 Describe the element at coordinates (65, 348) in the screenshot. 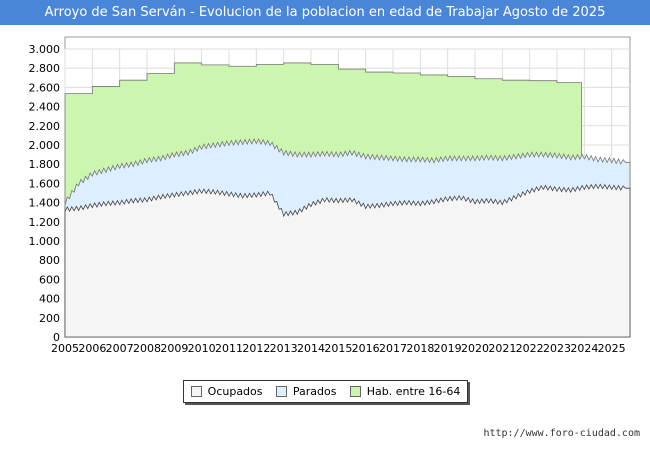

I see `x-tick-label: 2005` at that location.